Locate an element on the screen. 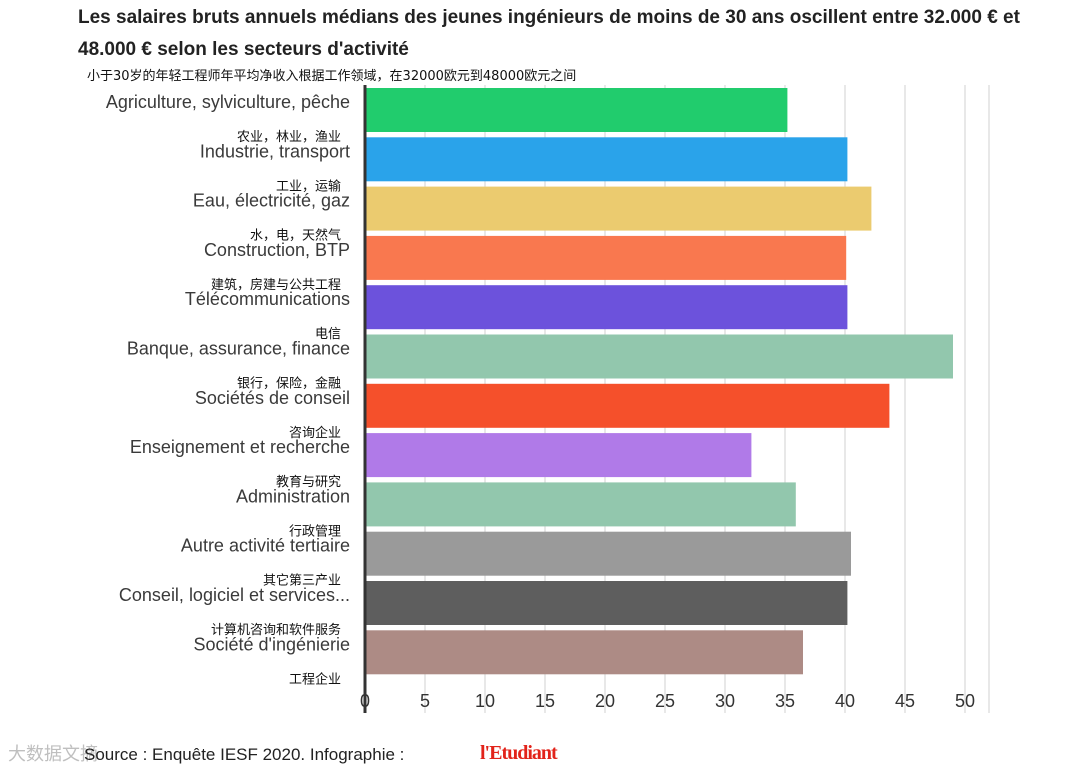  category-label: Banque, assurance, finance is located at coordinates (238, 349).